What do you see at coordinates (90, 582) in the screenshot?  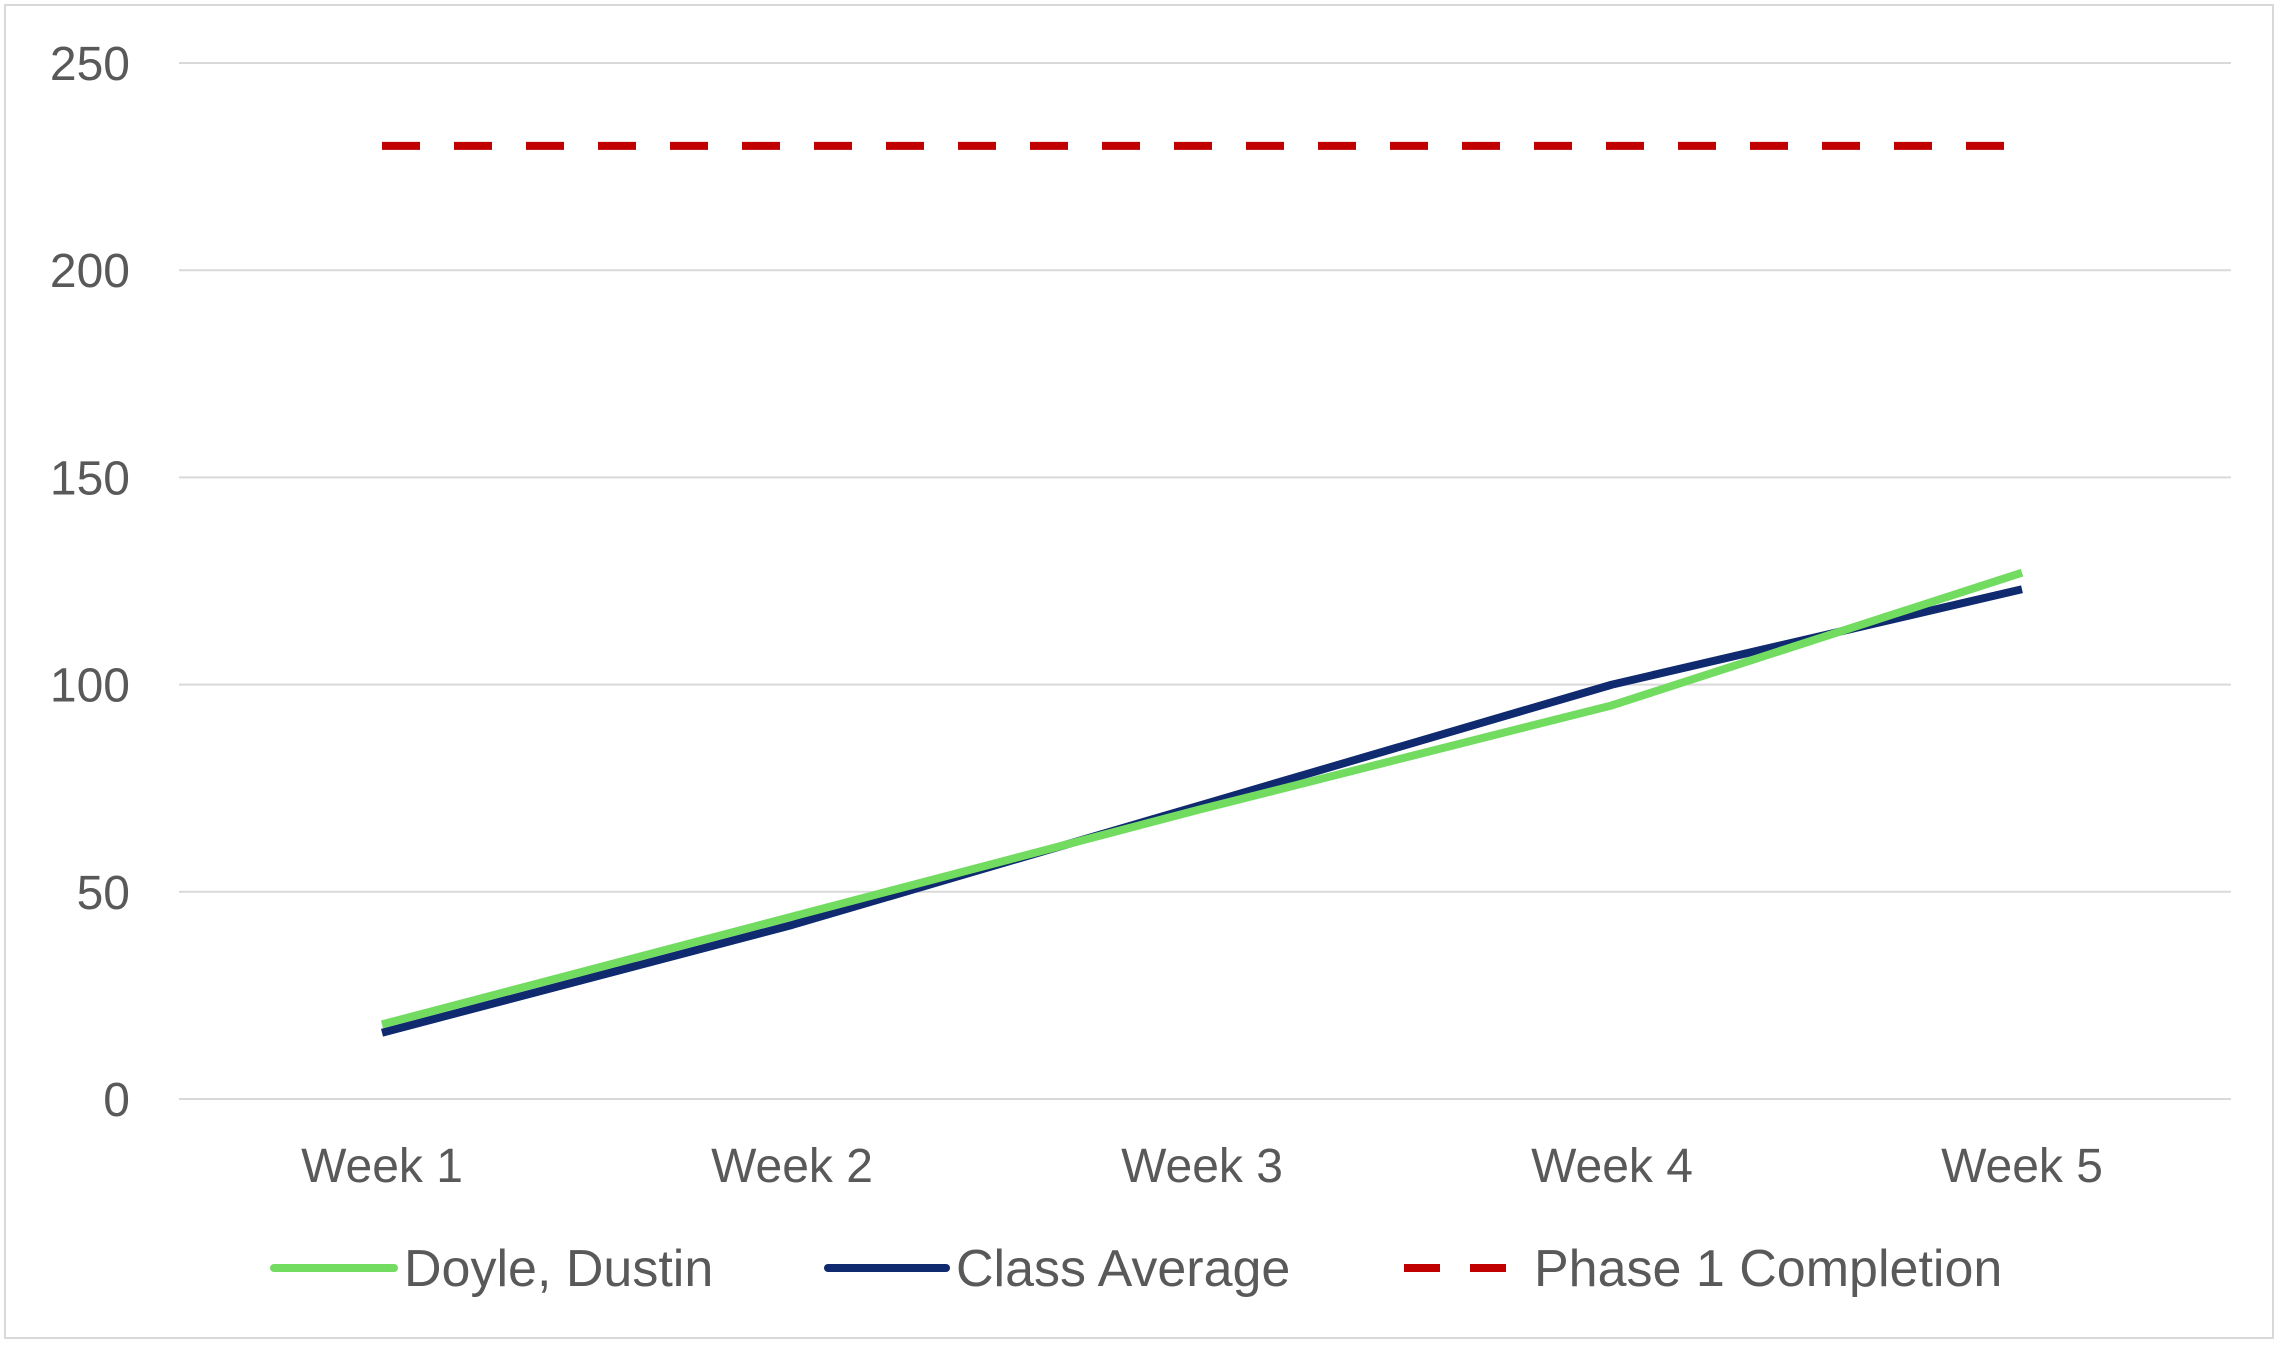 I see `y-axis-tick-labels: 0 50 100 150 200 250` at bounding box center [90, 582].